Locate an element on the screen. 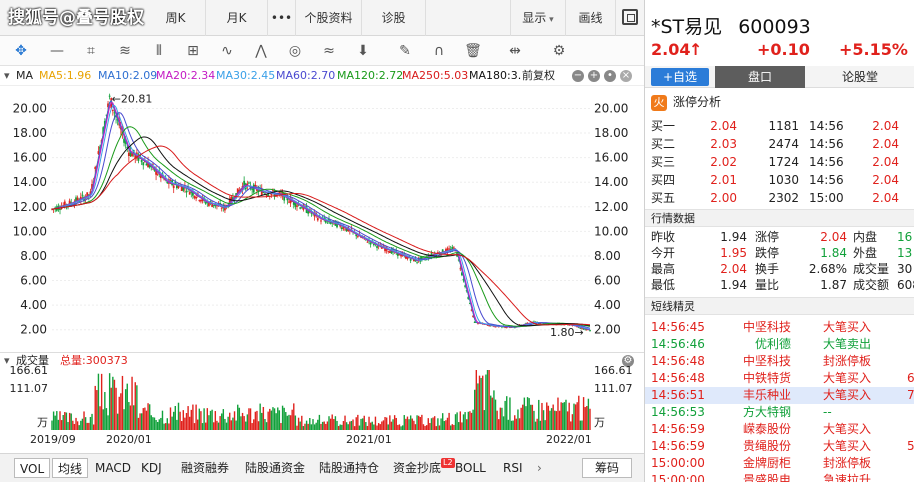 The image size is (914, 482). elf-row: 15:00:00 景盛股电 急速拉升 is located at coordinates (779, 477).